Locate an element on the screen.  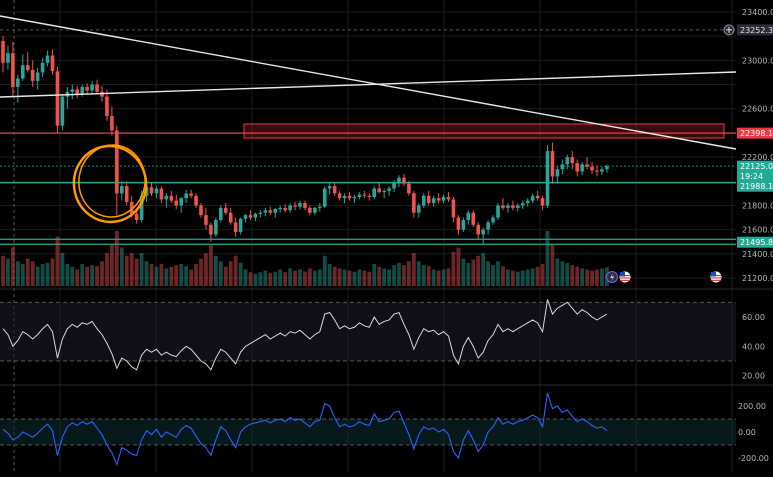
resistance-badge-text: 22398.16 is located at coordinates (756, 133).